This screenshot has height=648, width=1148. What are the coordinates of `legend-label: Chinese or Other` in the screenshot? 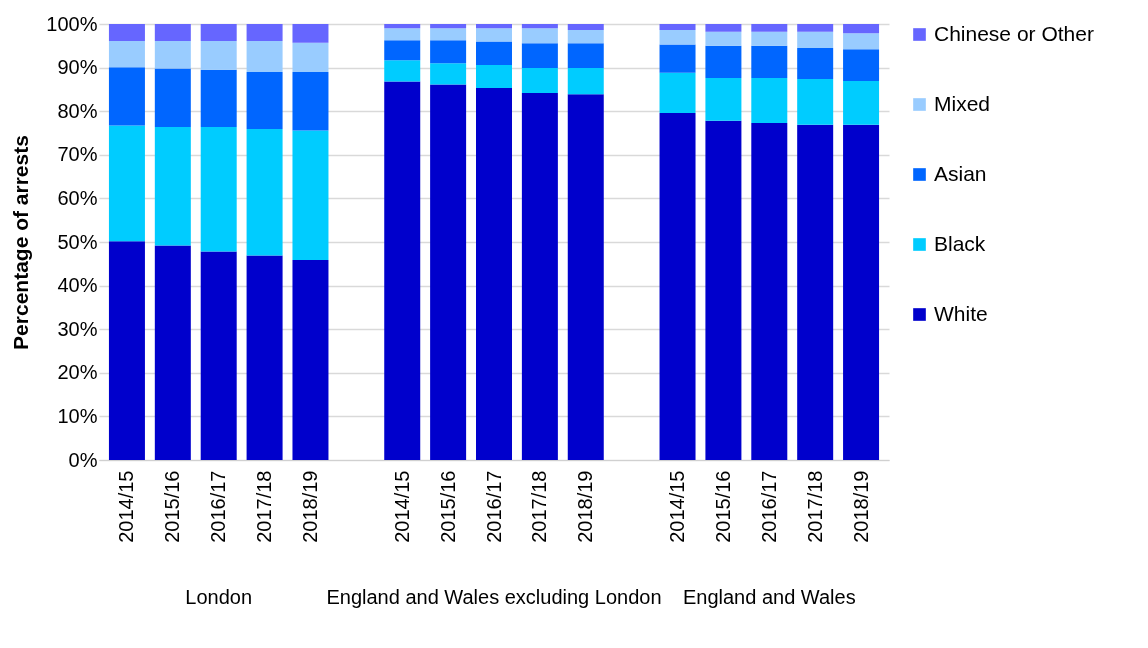 It's located at (1014, 33).